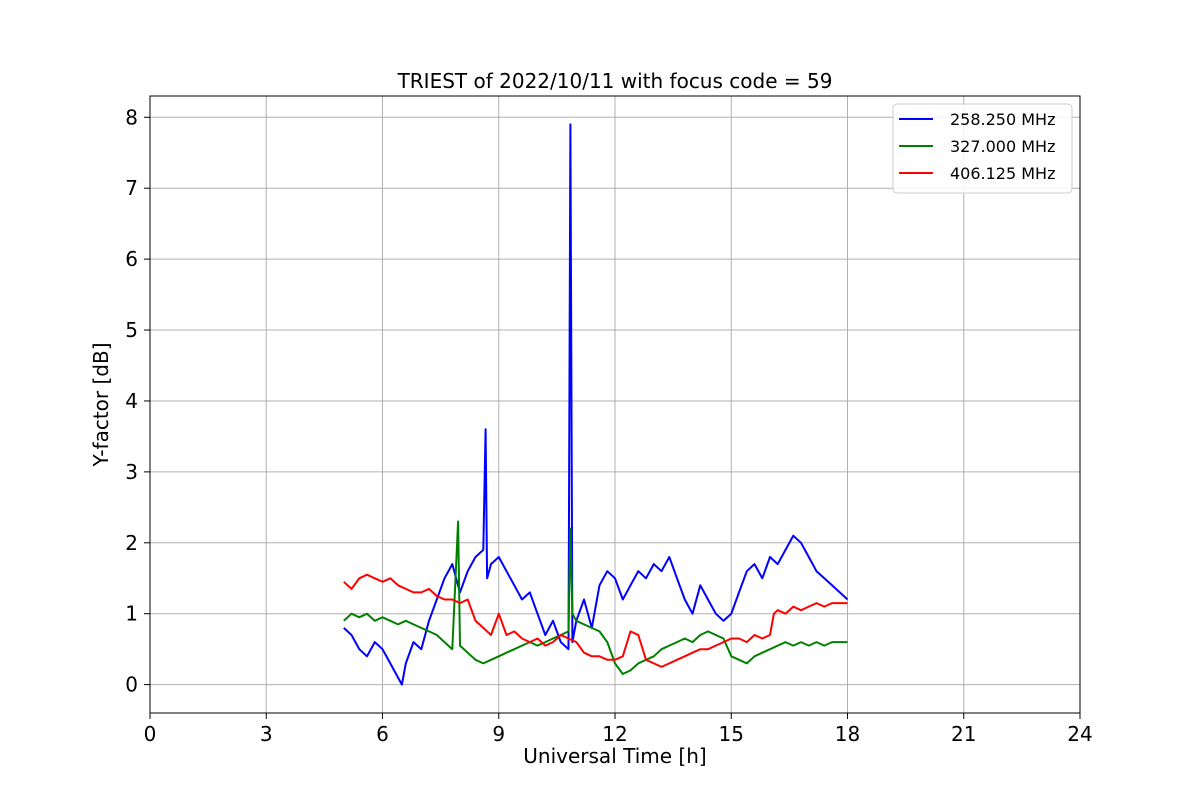  I want to click on legend-box, so click(982, 148).